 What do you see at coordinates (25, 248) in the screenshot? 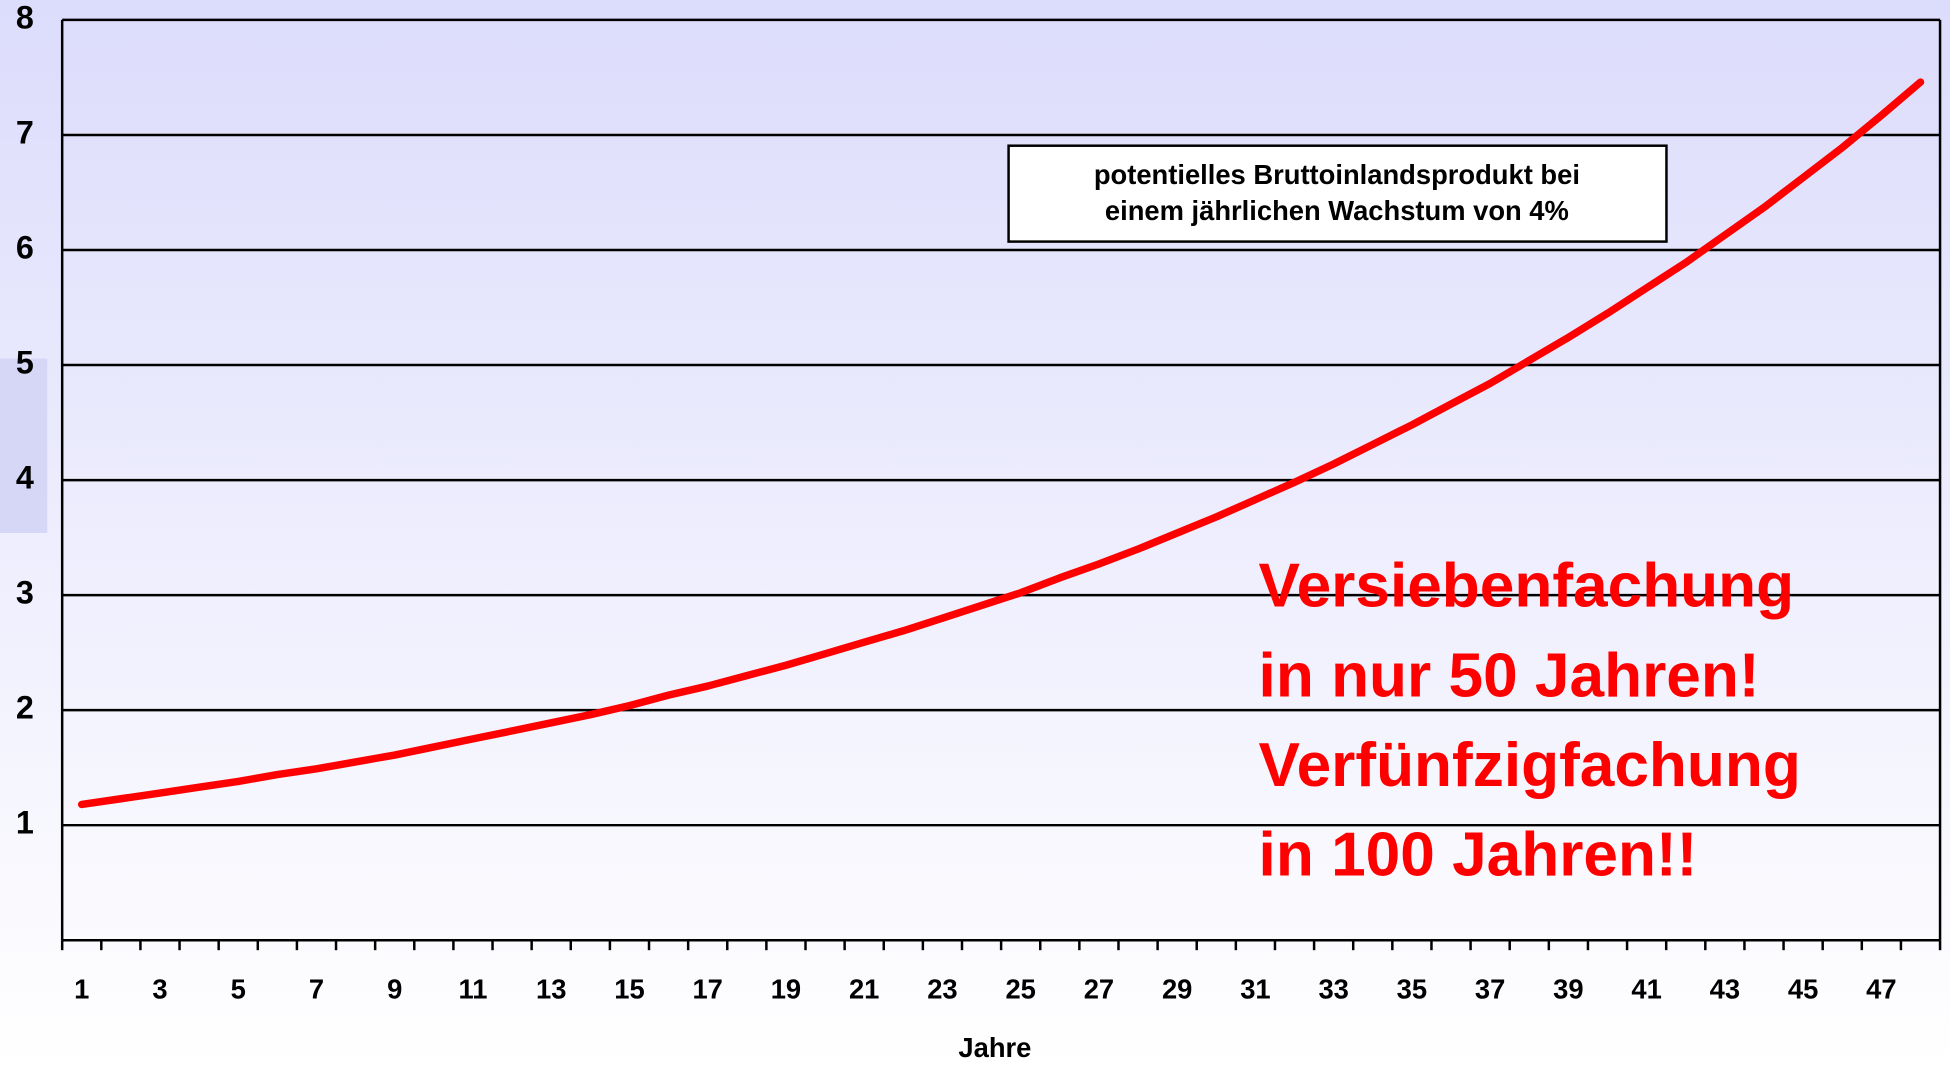
I see `y-tick-label: 6` at bounding box center [25, 248].